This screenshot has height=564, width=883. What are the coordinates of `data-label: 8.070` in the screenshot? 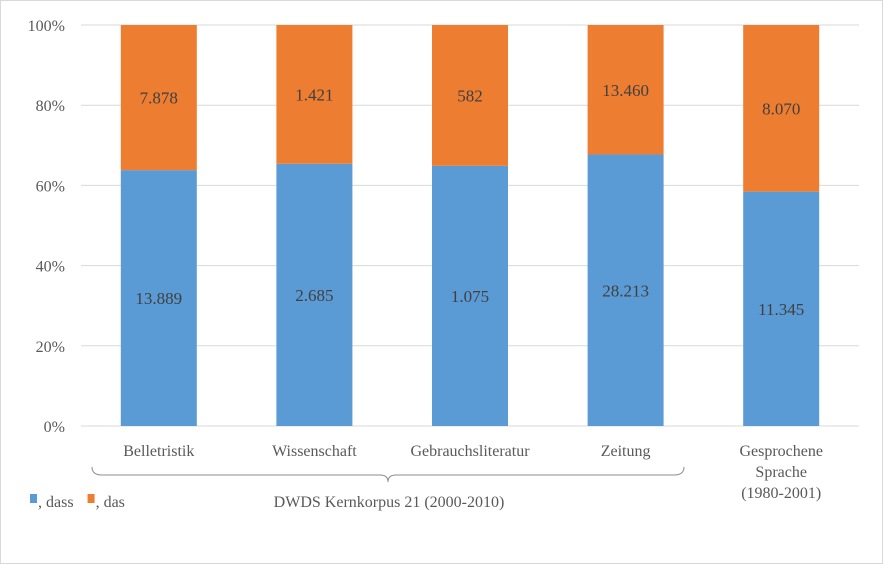 It's located at (781, 108).